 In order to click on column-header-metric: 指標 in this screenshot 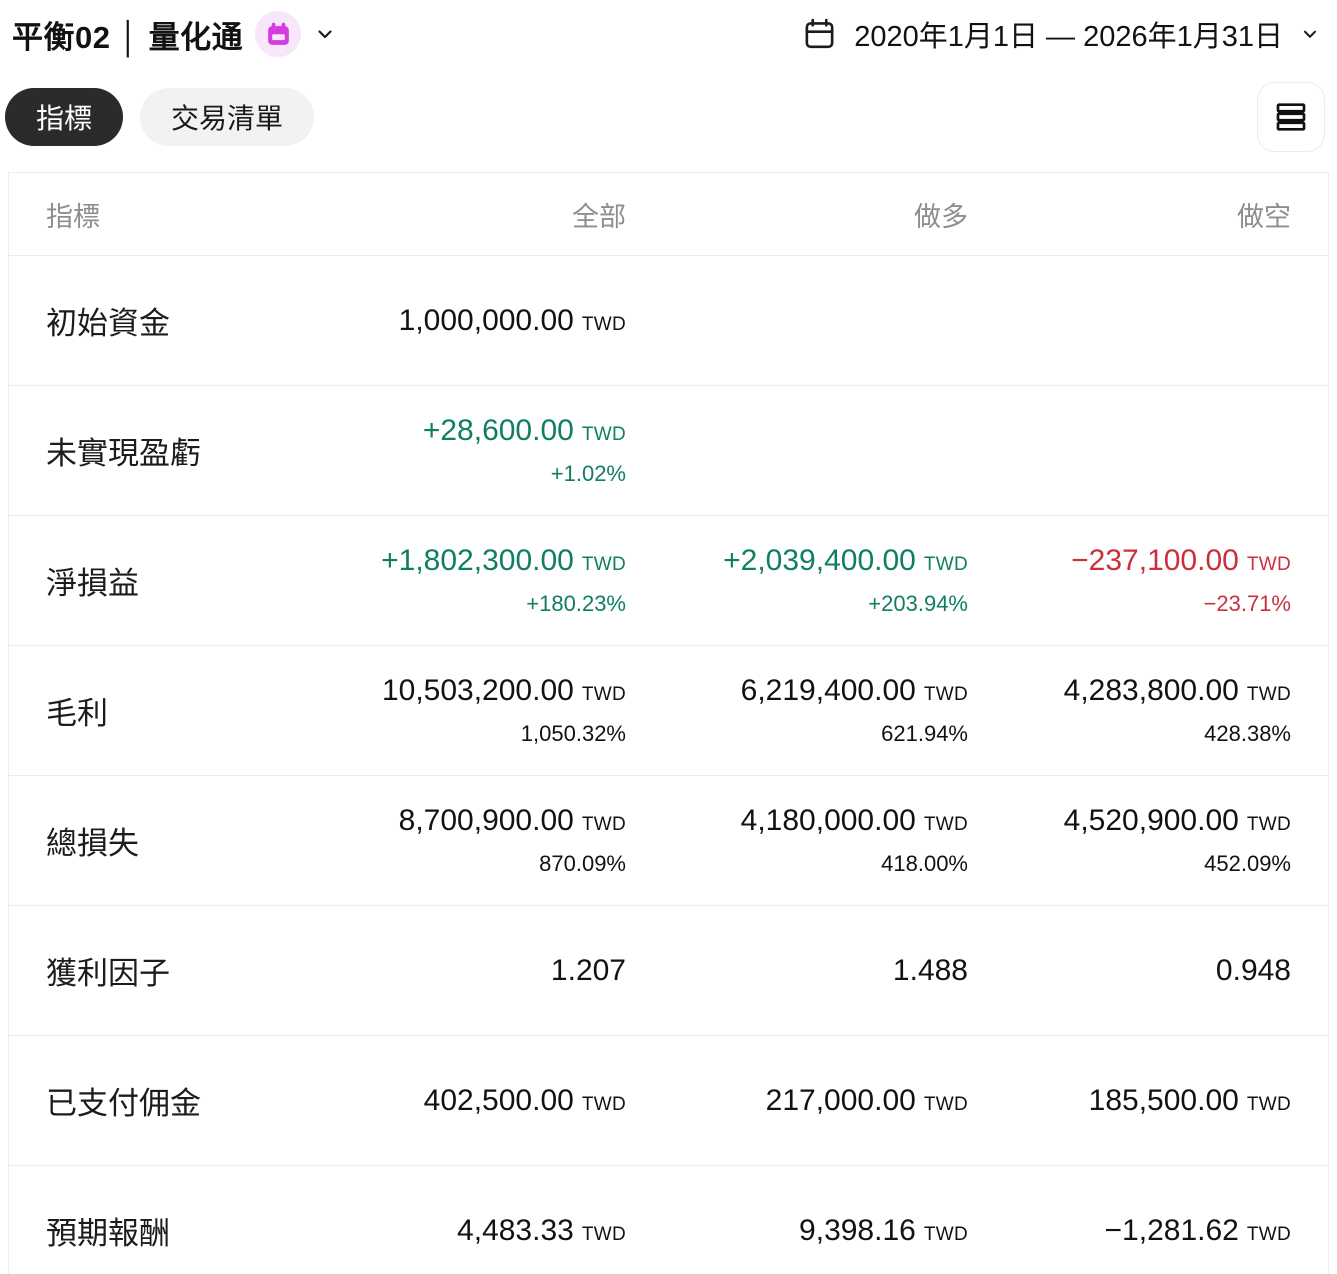, I will do `click(73, 216)`.